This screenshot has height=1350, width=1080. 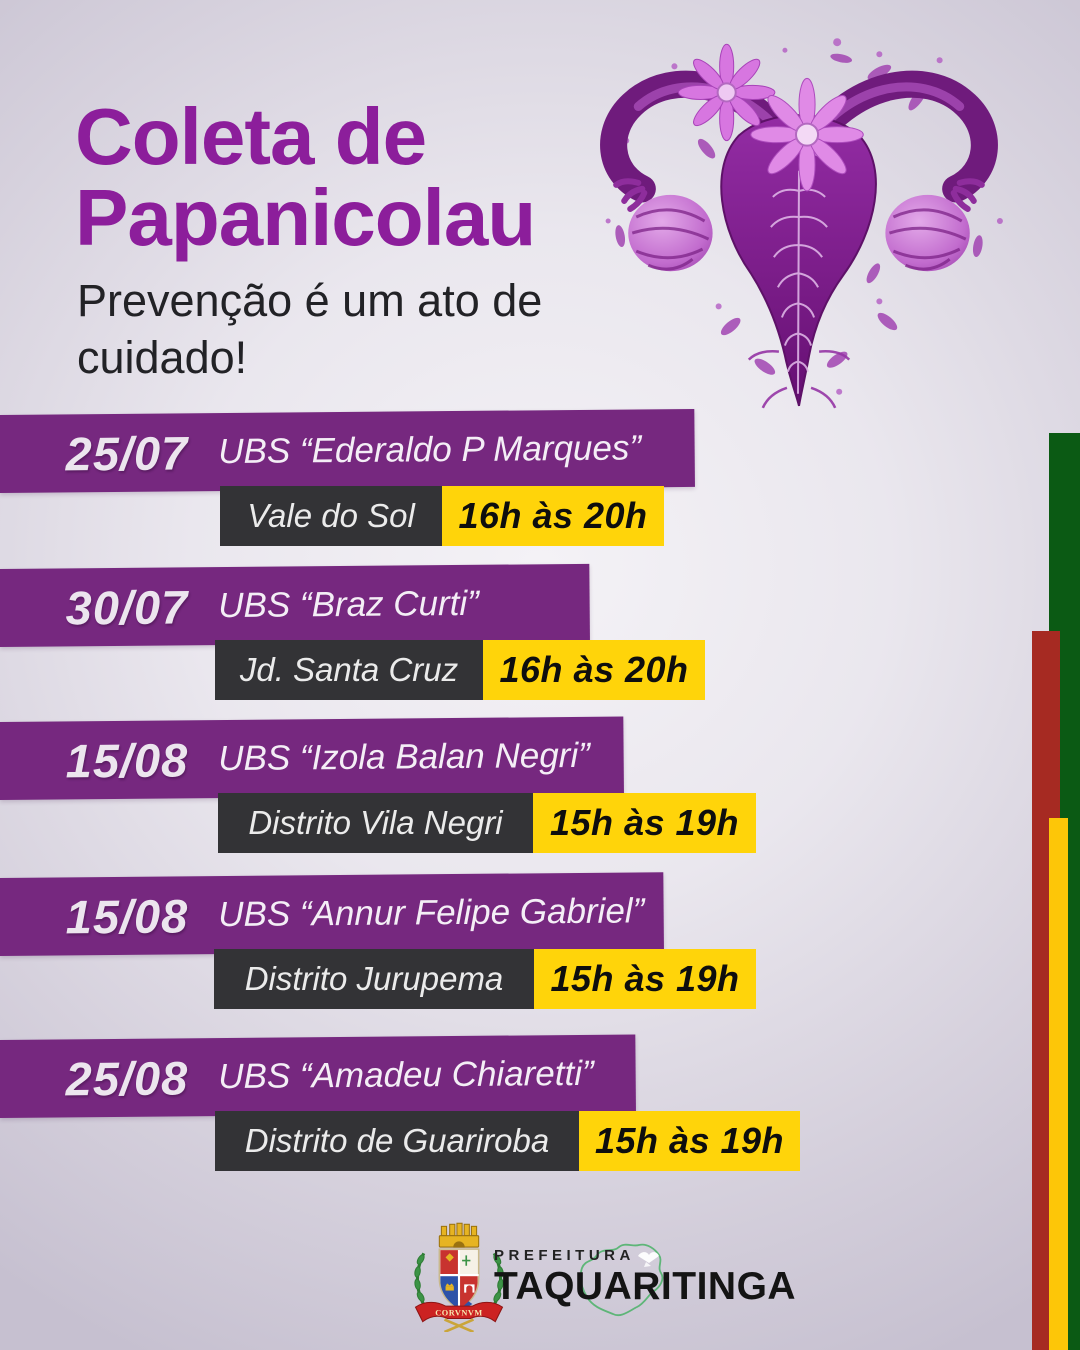 I want to click on dove-icon, so click(x=648, y=1259).